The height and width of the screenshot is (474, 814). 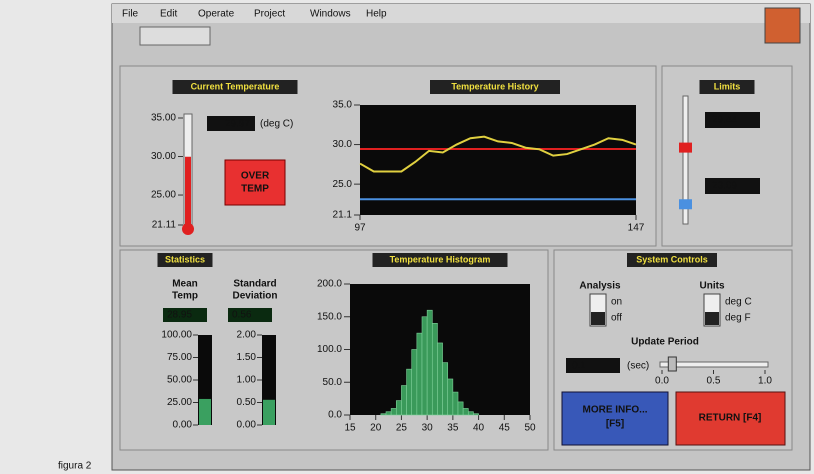 I want to click on upper-limit-readout: 29.44, so click(x=724, y=120).